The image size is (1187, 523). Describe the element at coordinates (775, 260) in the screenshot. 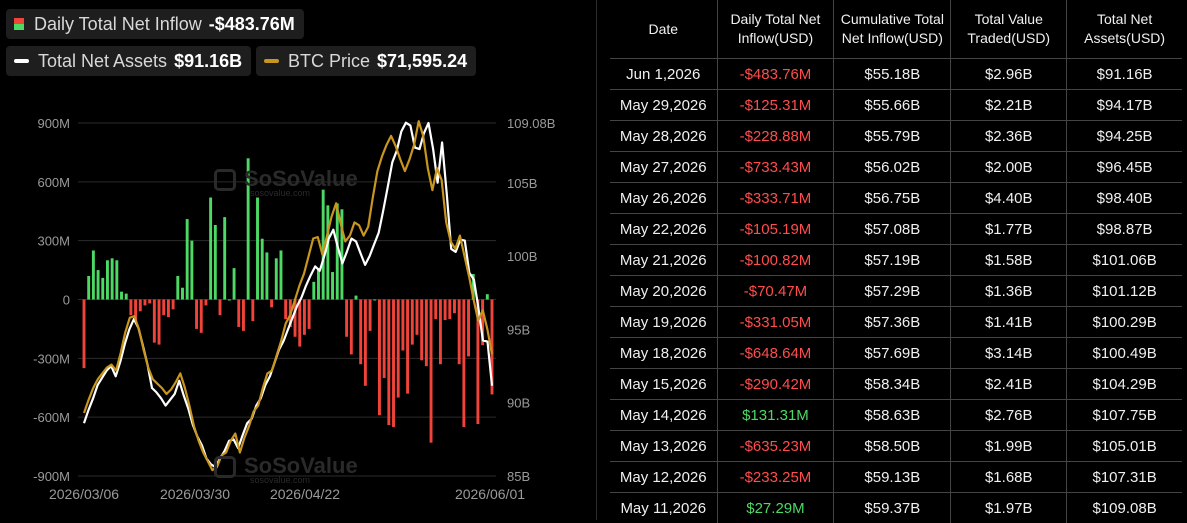

I see `cell-daily-inflow: -$100.82M` at that location.